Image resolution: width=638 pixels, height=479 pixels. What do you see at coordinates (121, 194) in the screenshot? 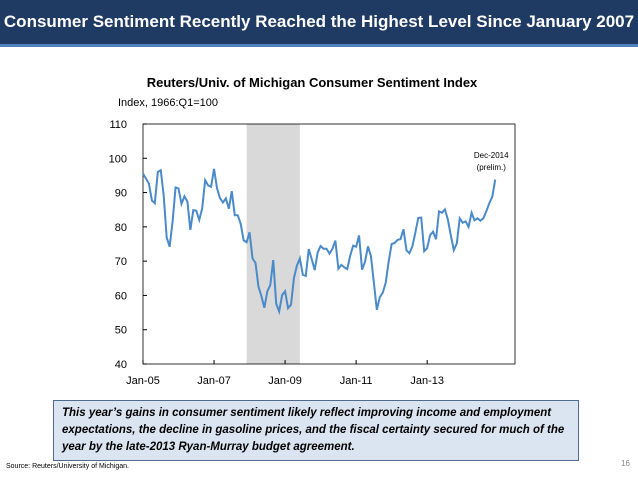
I see `y-tick-label: 90` at bounding box center [121, 194].